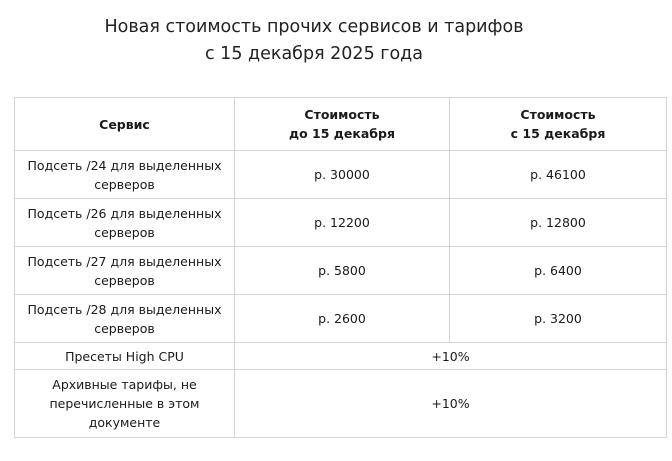 The height and width of the screenshot is (461, 672). I want to click on header-price-before: Стоимость до 15 декабря, so click(342, 124).